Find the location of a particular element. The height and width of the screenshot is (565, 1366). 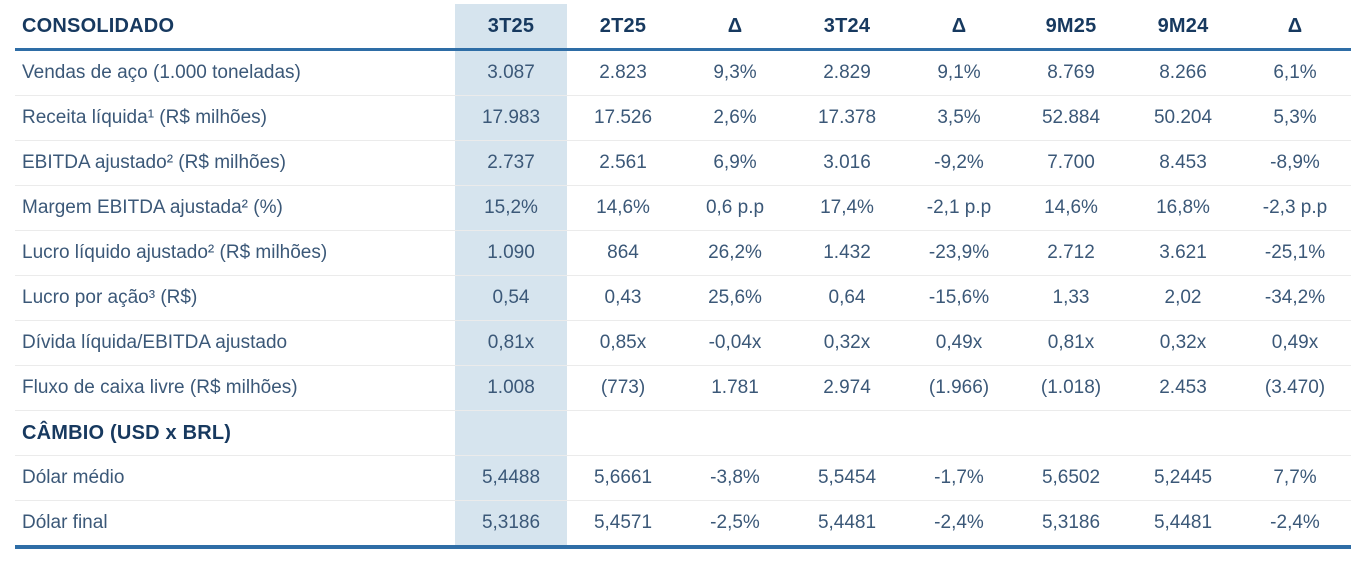

cell: 3.016 is located at coordinates (847, 163).